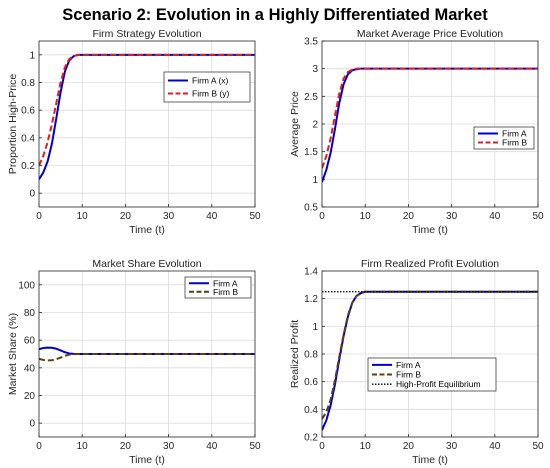 This screenshot has width=550, height=468. What do you see at coordinates (311, 272) in the screenshot?
I see `panel-4-ytick-label: 1.4` at bounding box center [311, 272].